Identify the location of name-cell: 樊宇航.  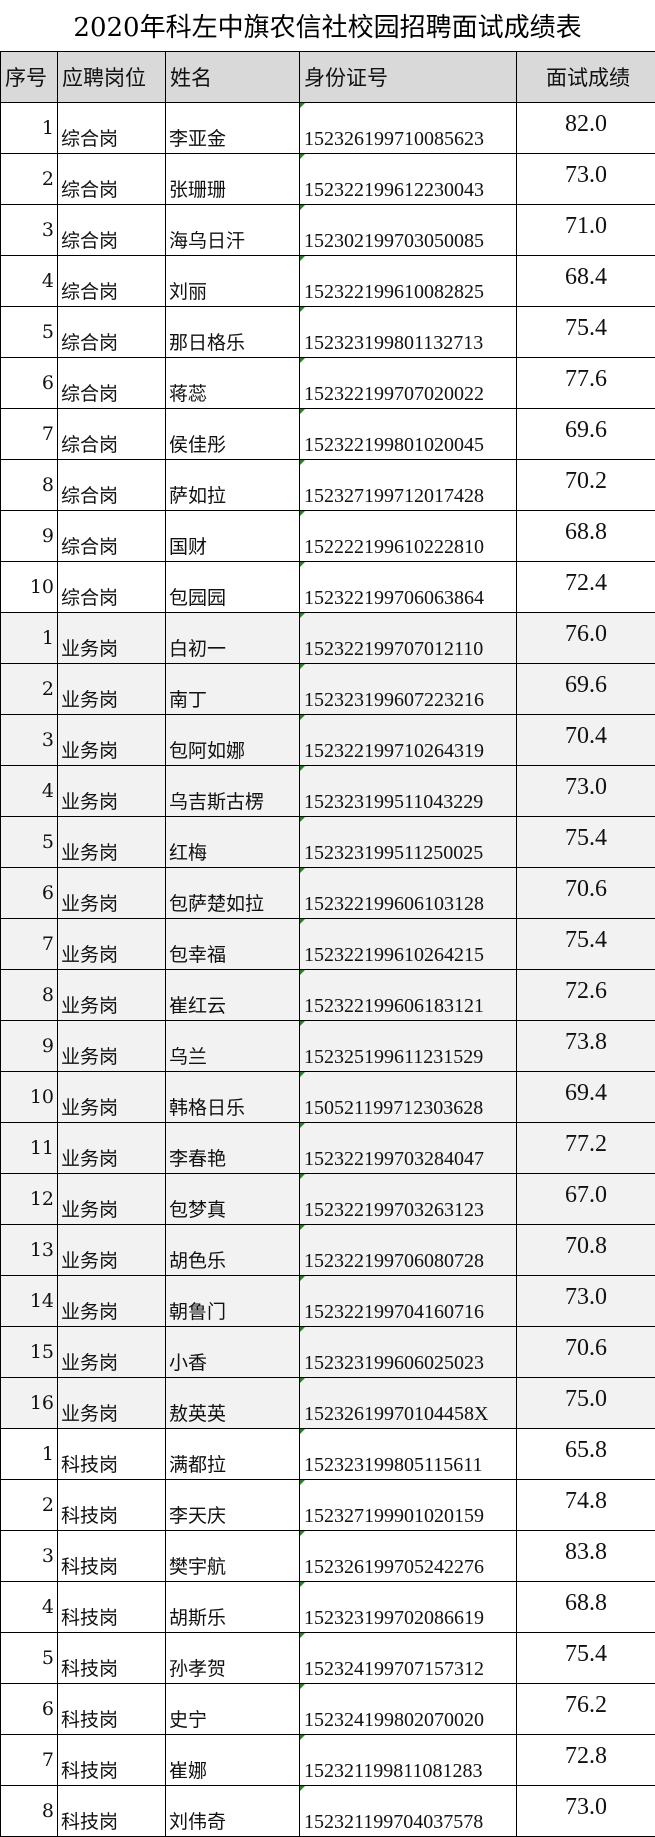
(232, 1556).